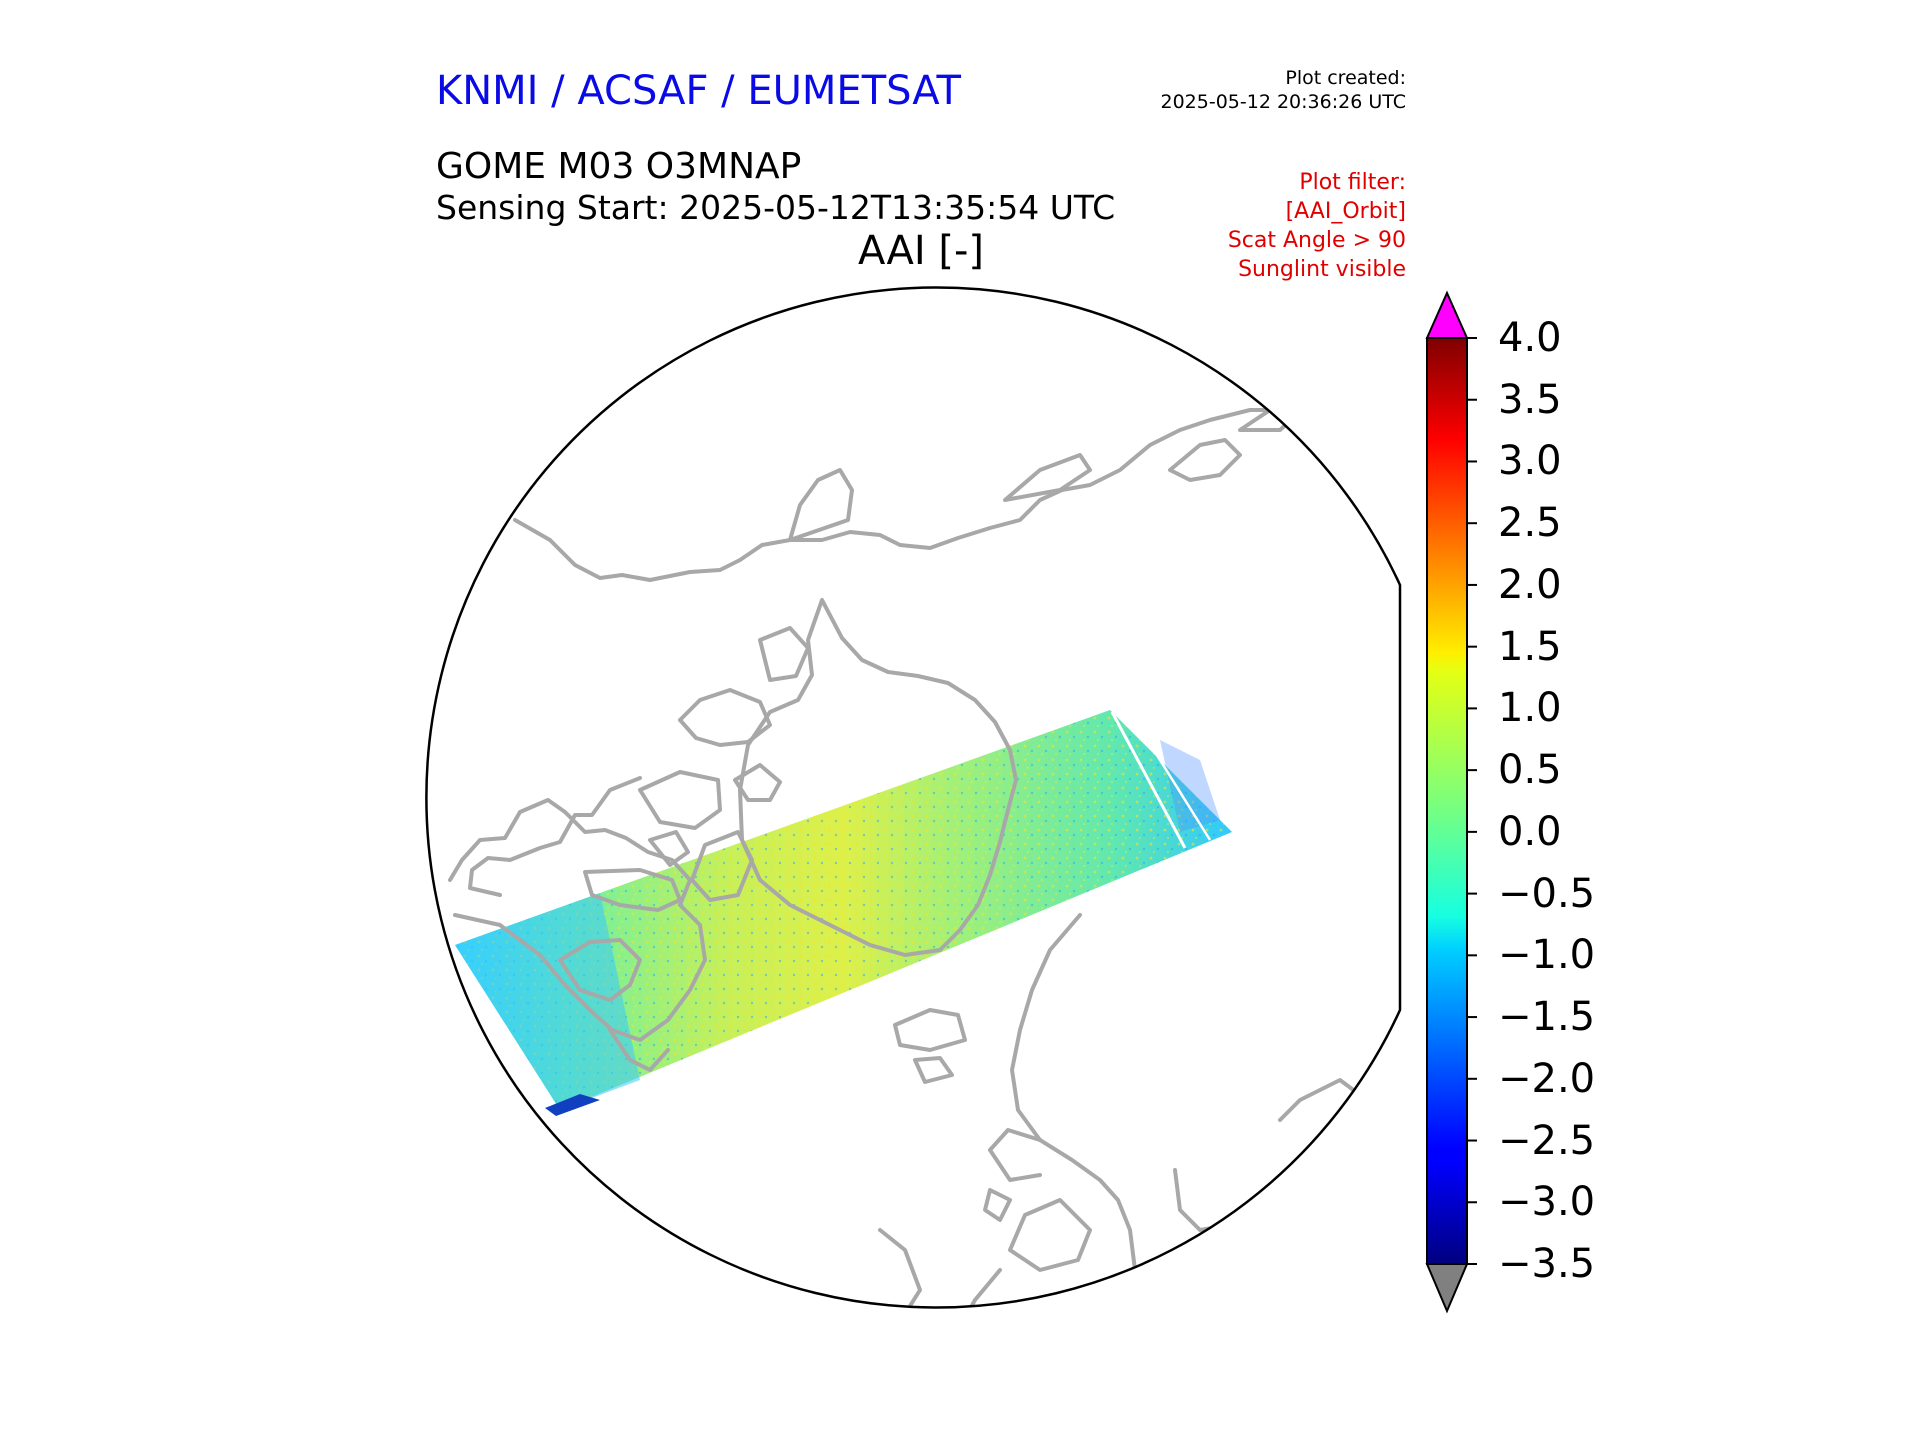  What do you see at coordinates (921, 251) in the screenshot?
I see `plot-title: AAI [-]` at bounding box center [921, 251].